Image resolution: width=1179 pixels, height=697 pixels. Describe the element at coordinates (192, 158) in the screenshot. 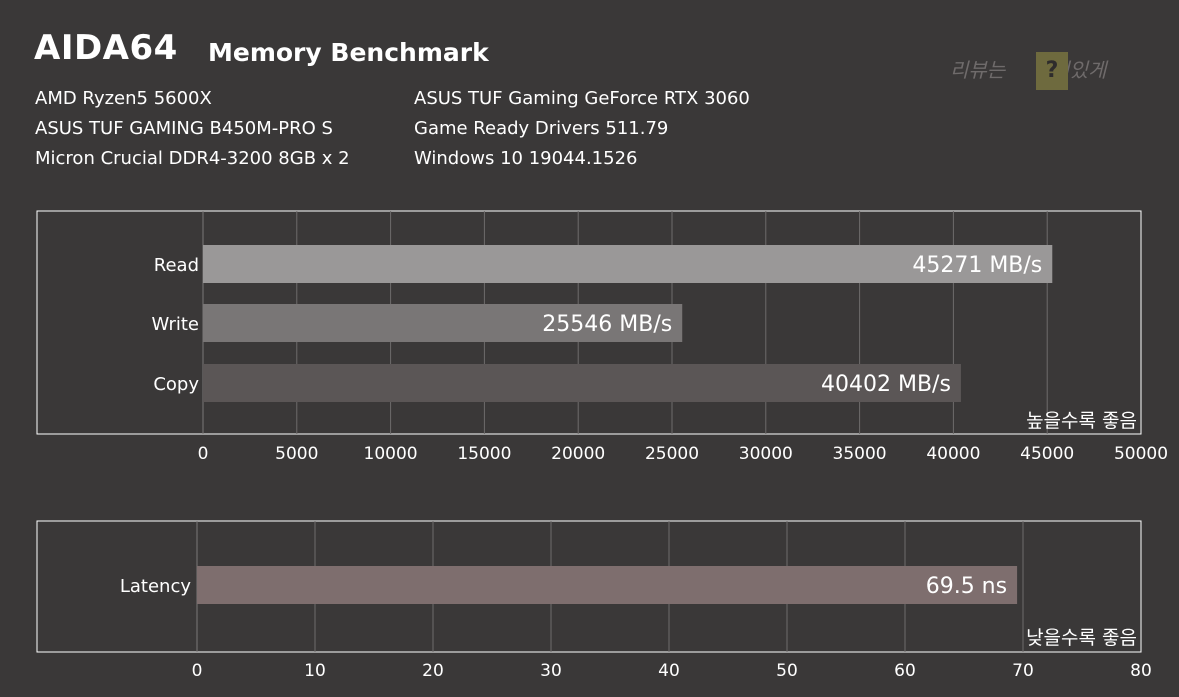

I see `spec-memory: Micron Crucial DDR4-3200 8GB x 2` at that location.